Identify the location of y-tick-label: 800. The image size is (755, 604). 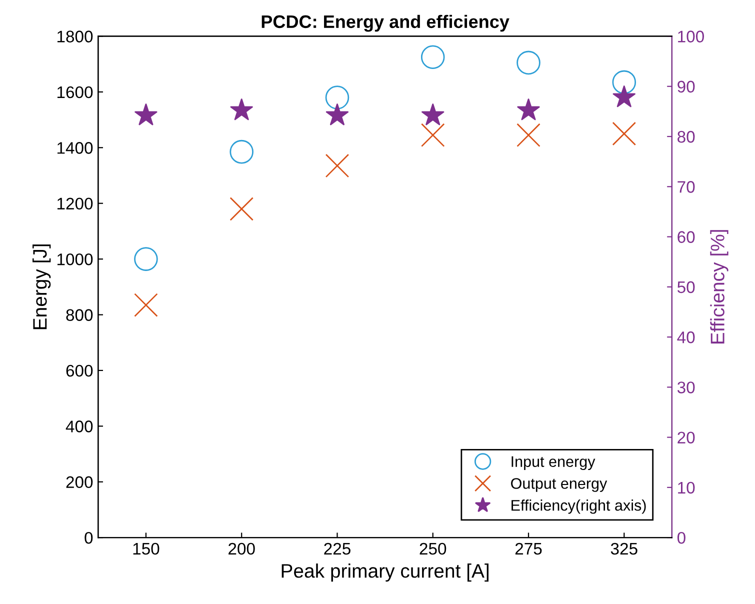
(79, 315).